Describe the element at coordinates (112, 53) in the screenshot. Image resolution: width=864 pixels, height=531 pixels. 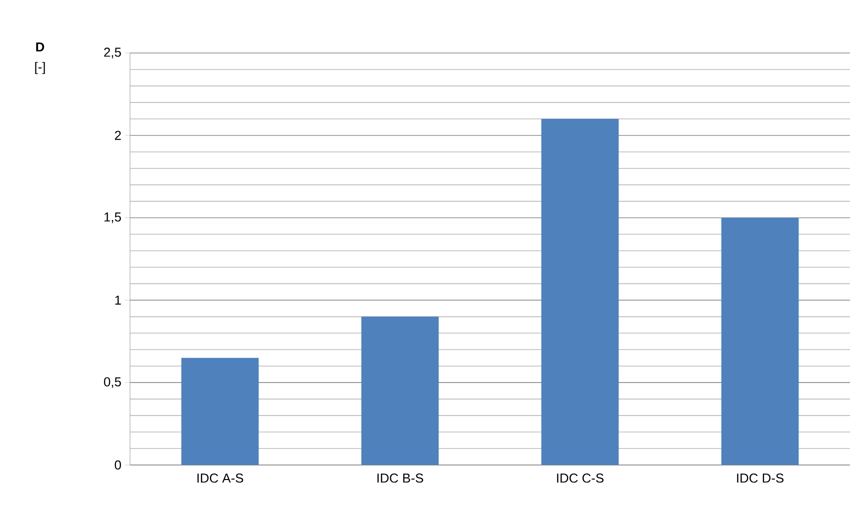
I see `y-tick-label: 2,5` at that location.